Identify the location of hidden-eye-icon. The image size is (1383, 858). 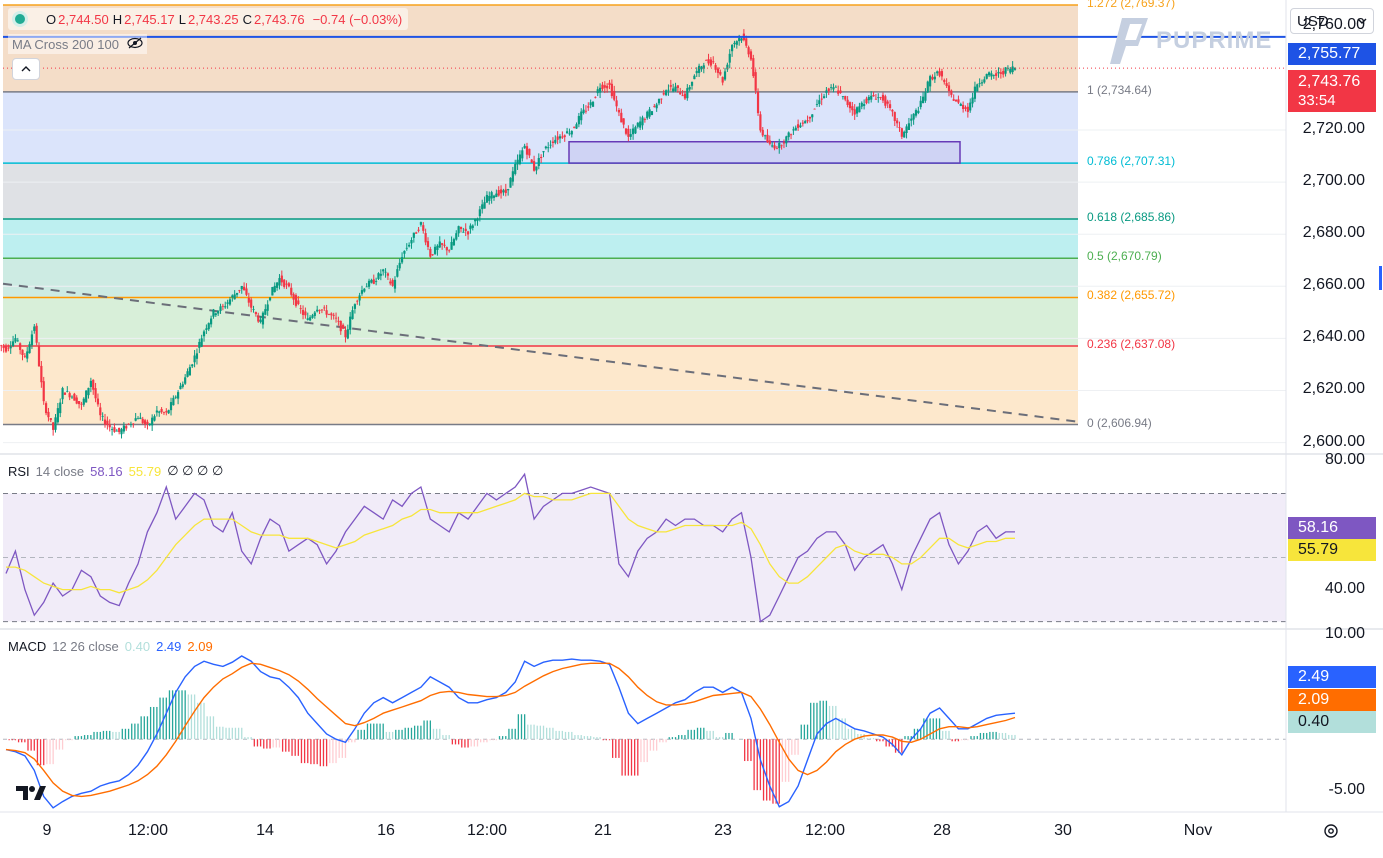
(135, 44).